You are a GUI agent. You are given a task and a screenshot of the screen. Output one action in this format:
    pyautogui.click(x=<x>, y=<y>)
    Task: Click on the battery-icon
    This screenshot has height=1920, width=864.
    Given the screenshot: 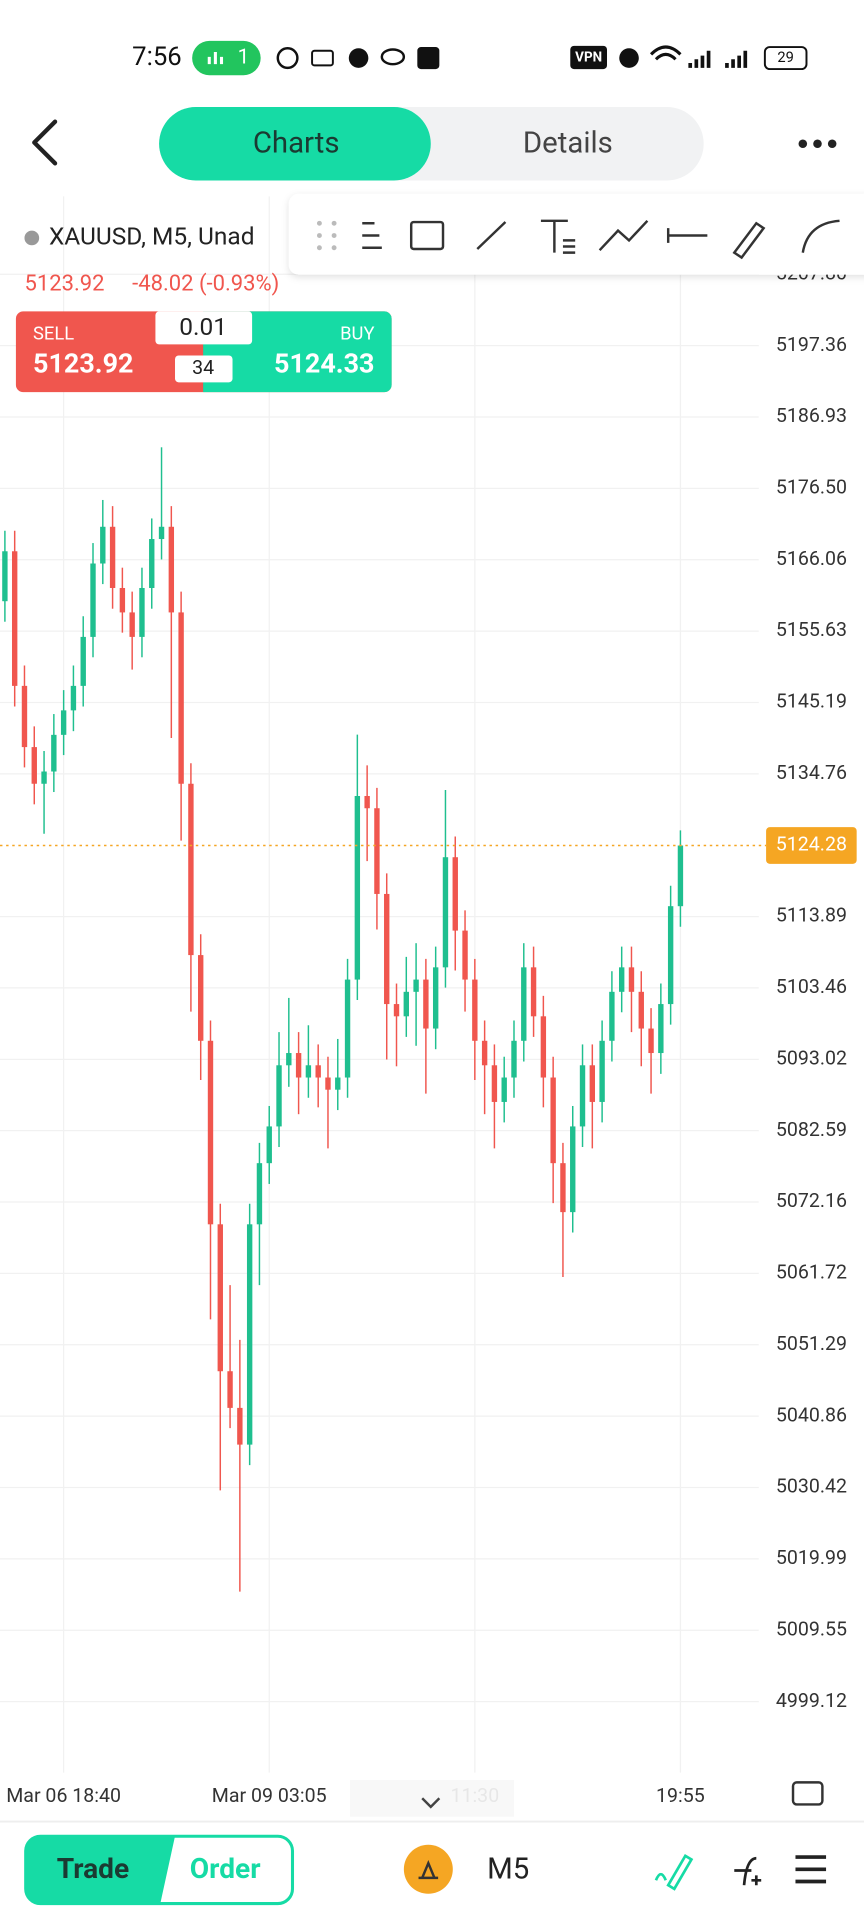 What is the action you would take?
    pyautogui.click(x=785, y=58)
    